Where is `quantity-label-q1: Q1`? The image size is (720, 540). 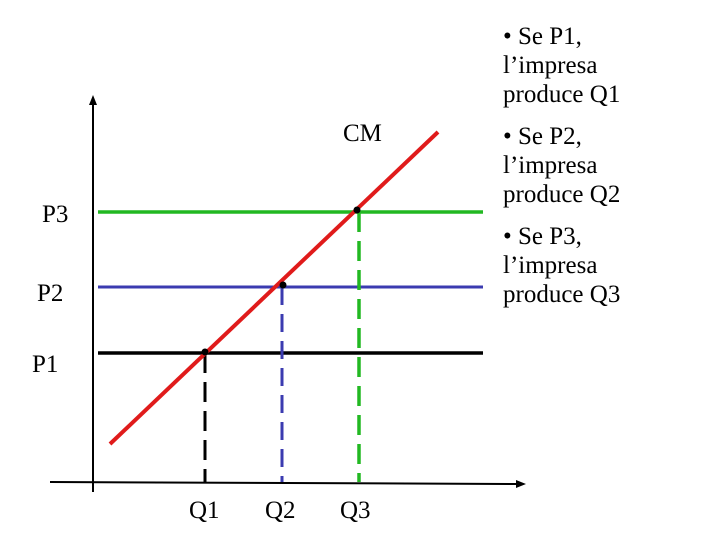
quantity-label-q1: Q1 is located at coordinates (204, 510).